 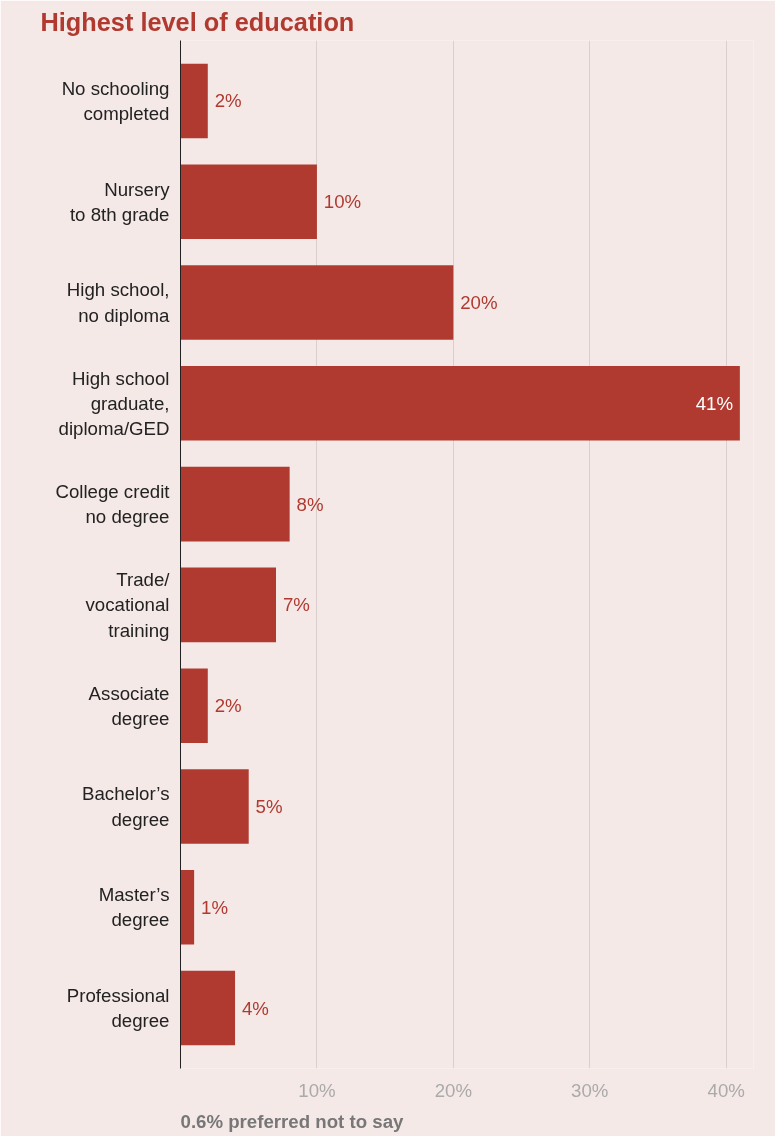 I want to click on data-label: 5%, so click(x=269, y=806).